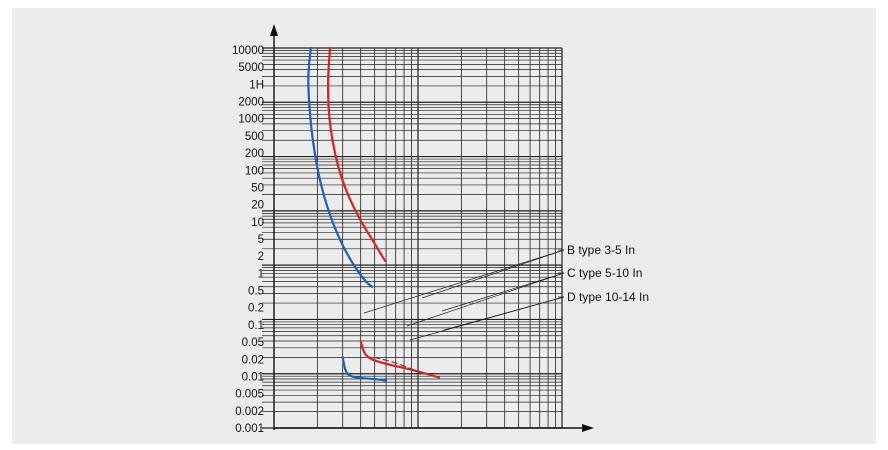 The width and height of the screenshot is (888, 450). I want to click on y-tick-label: 0.5, so click(256, 292).